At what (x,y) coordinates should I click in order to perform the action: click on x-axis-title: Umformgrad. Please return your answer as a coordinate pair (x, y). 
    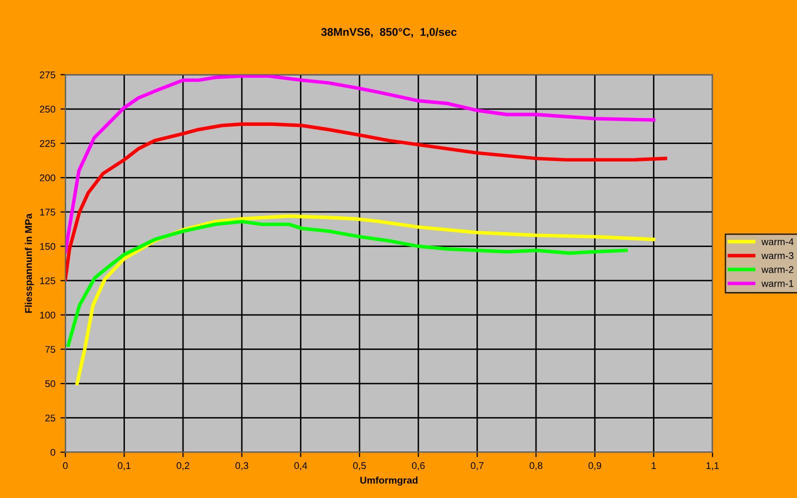
    Looking at the image, I should click on (389, 481).